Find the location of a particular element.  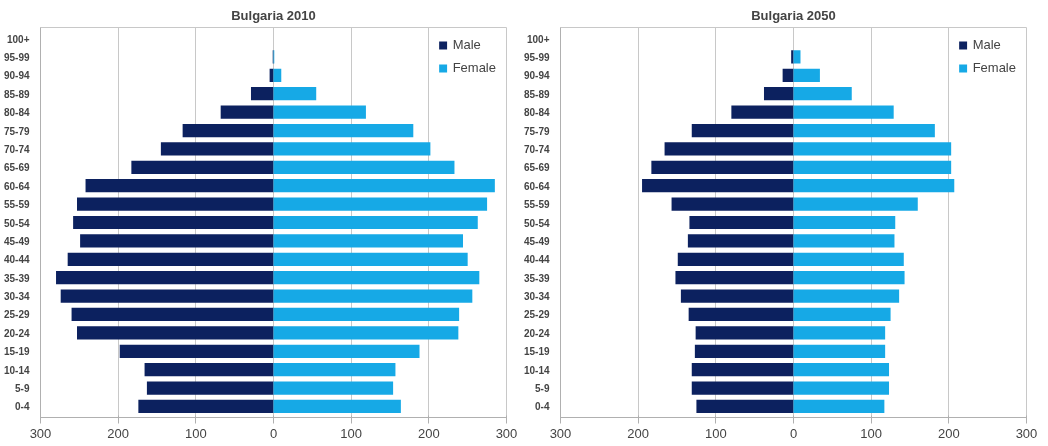

y-tick-label: 45-49 is located at coordinates (536, 241).